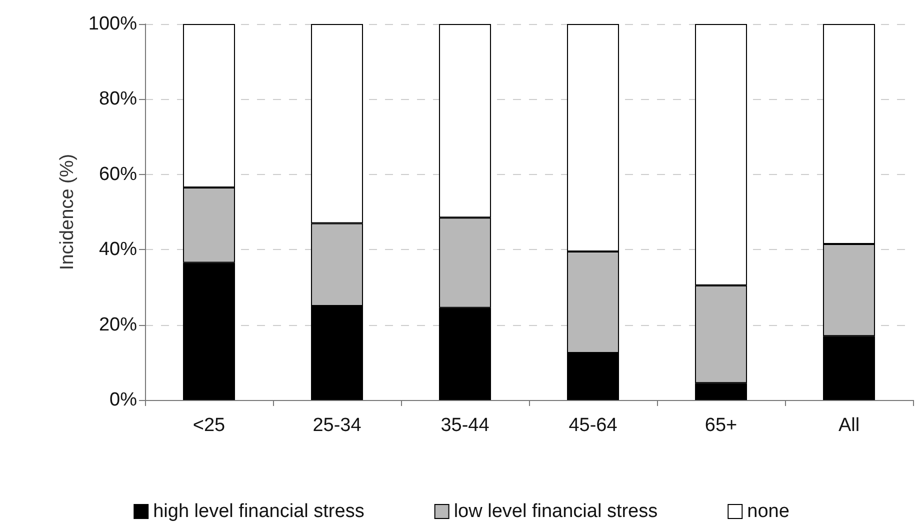 The image size is (923, 530). I want to click on y-tick-label: 100%, so click(113, 24).